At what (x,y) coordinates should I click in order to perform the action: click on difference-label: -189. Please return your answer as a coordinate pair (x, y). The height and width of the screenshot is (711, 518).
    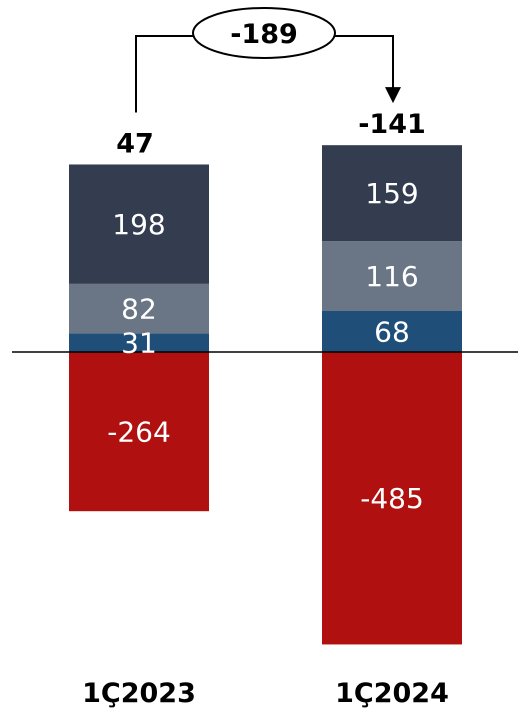
    Looking at the image, I should click on (264, 34).